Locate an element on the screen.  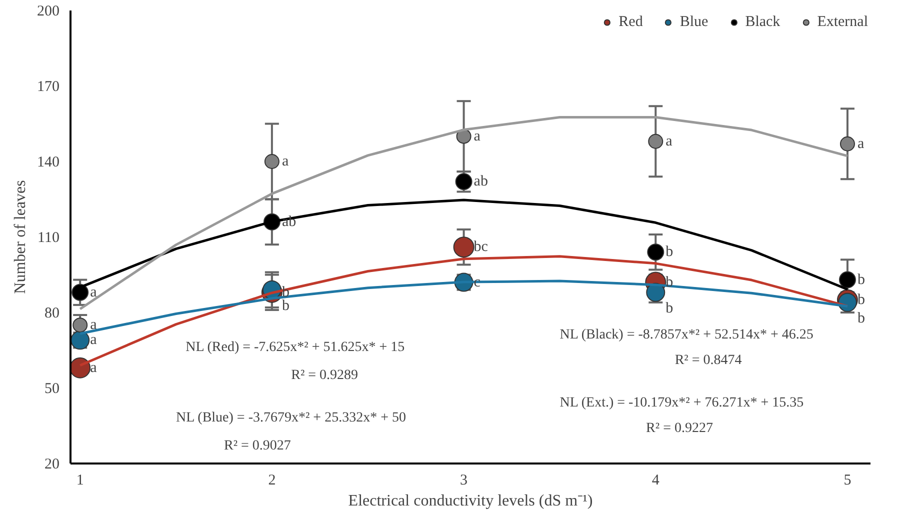
annotation: NL (Blue) = -3.7679x*² + 25.332x* + 50 is located at coordinates (291, 418).